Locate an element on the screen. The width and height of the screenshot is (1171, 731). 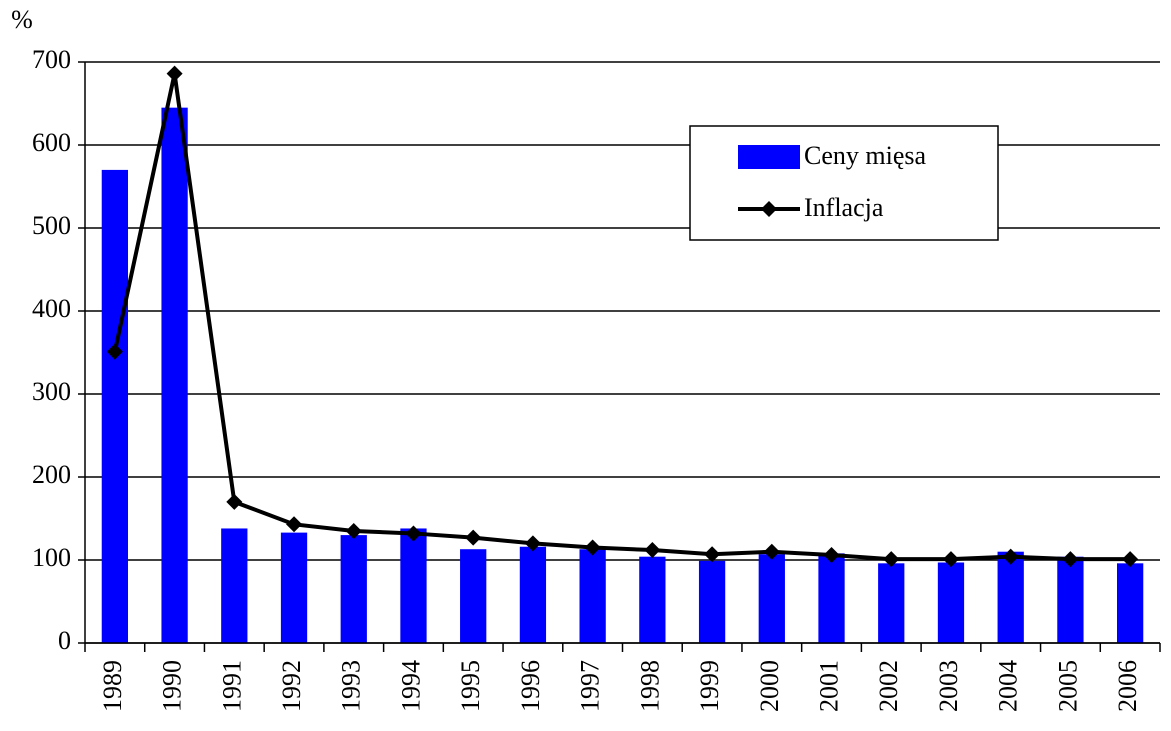
x-tick-label: 1990 is located at coordinates (172, 686).